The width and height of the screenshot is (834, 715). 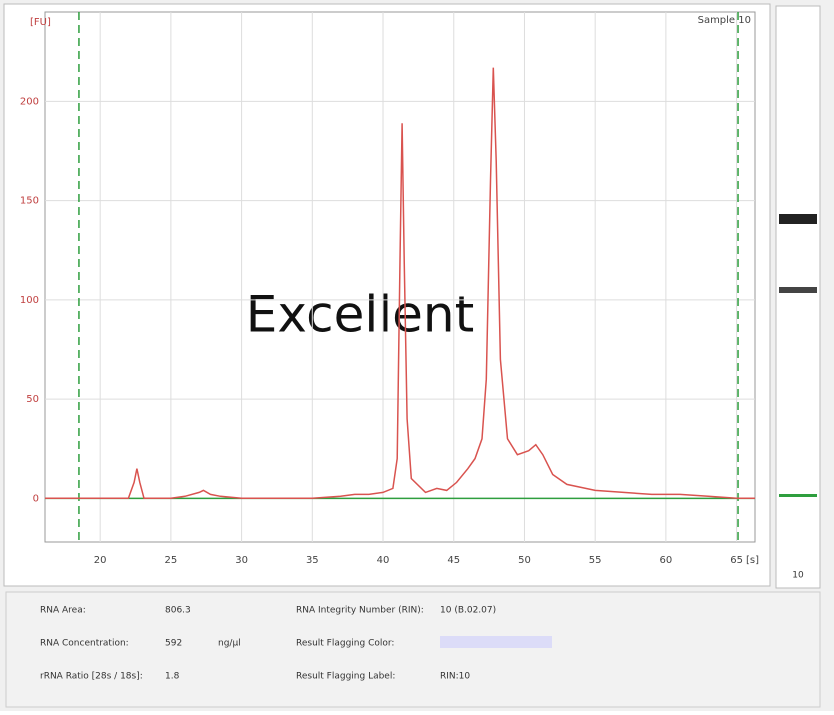 I want to click on info-text: rRNA Ratio [28s / 18s]:, so click(x=91, y=677).